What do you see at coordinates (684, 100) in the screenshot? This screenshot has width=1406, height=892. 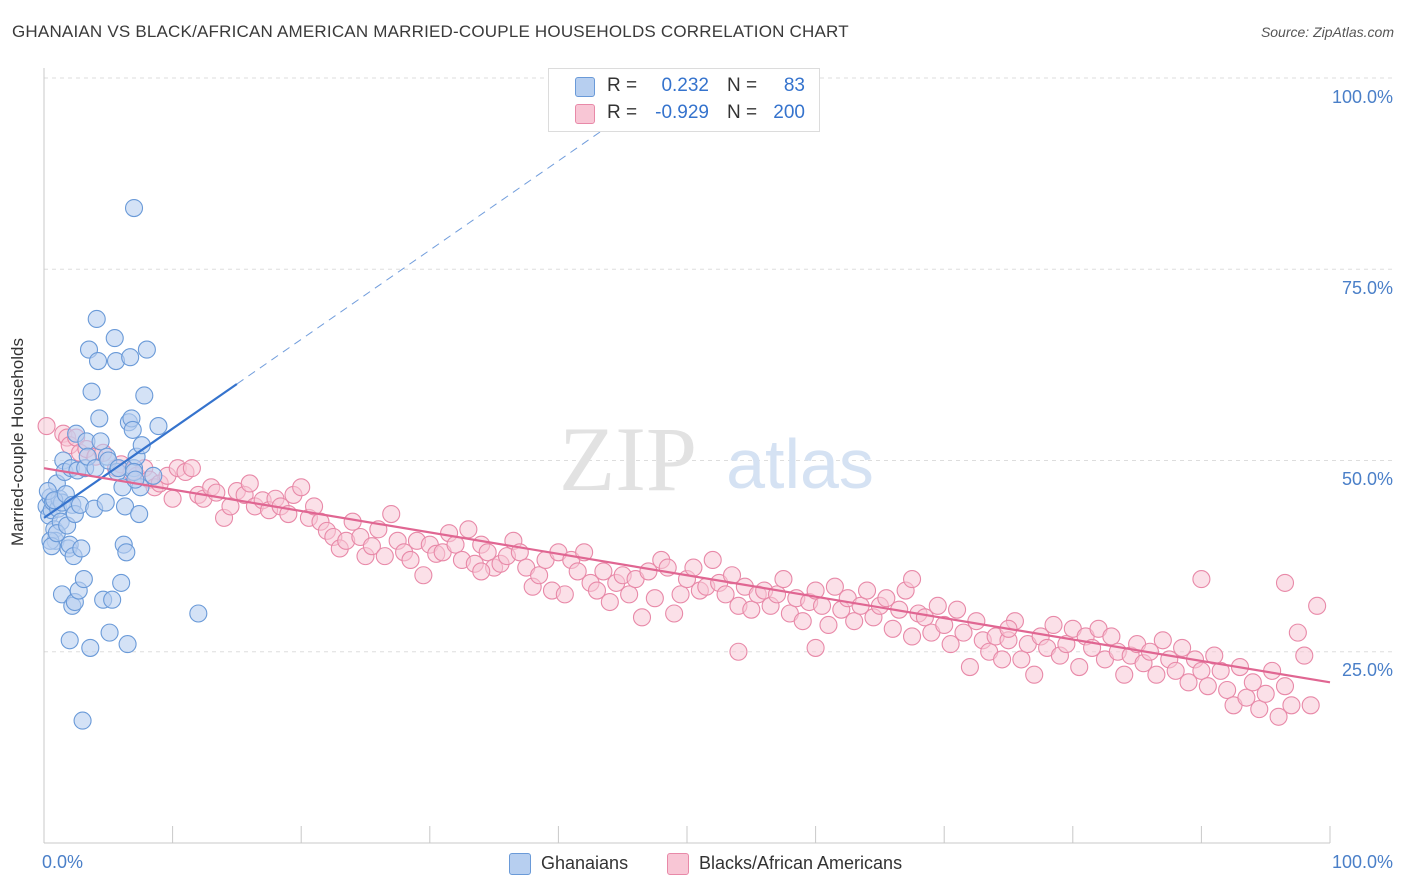 I see `stats-legend: R = 0.232 N = 83 R = -0.929 N = 200` at bounding box center [684, 100].